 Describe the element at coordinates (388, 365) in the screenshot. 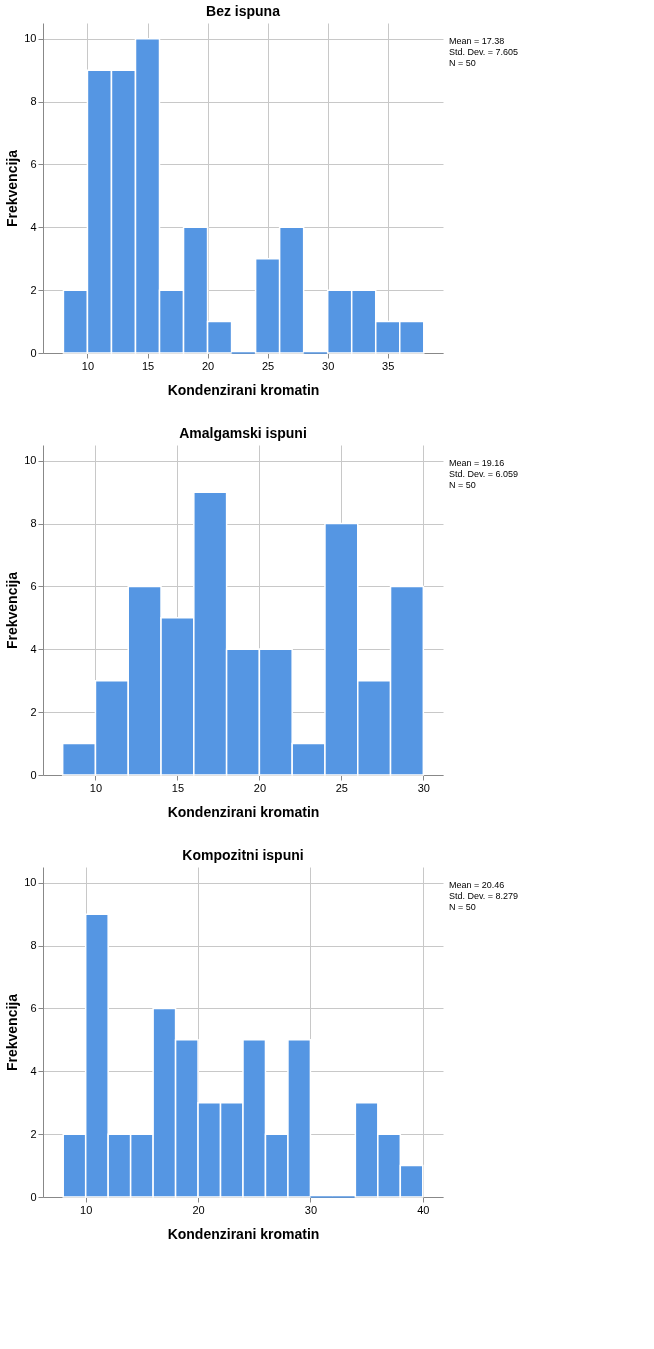

I see `x-tick-label: 35` at that location.